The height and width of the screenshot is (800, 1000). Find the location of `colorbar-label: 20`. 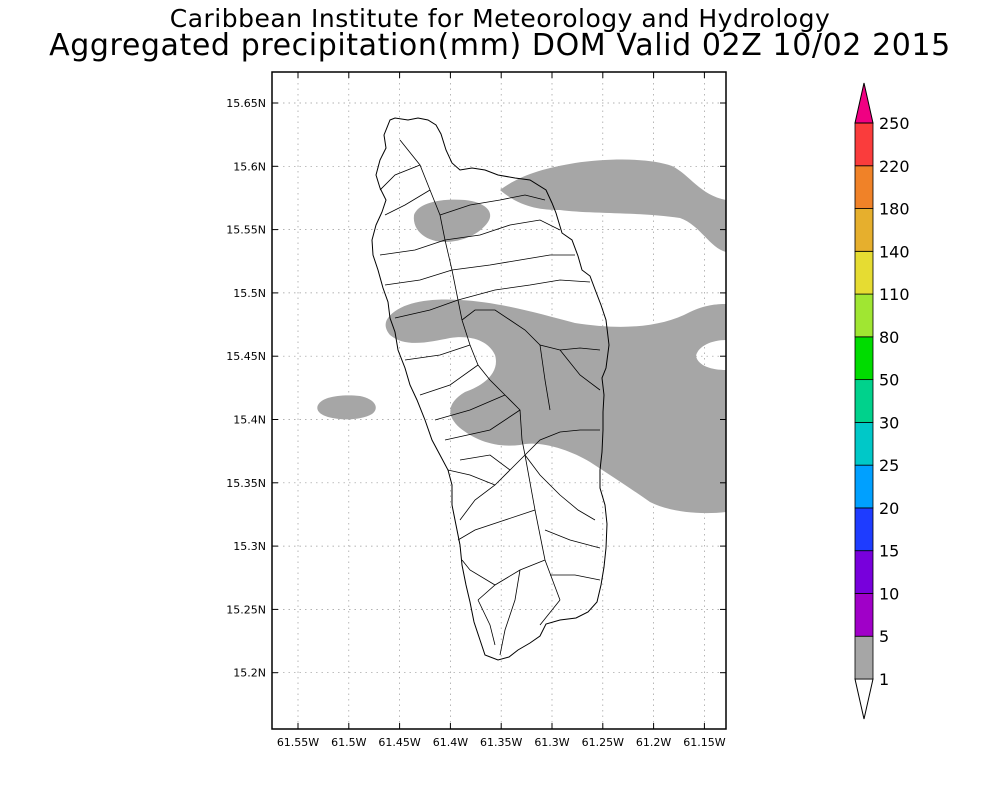

colorbar-label: 20 is located at coordinates (889, 508).